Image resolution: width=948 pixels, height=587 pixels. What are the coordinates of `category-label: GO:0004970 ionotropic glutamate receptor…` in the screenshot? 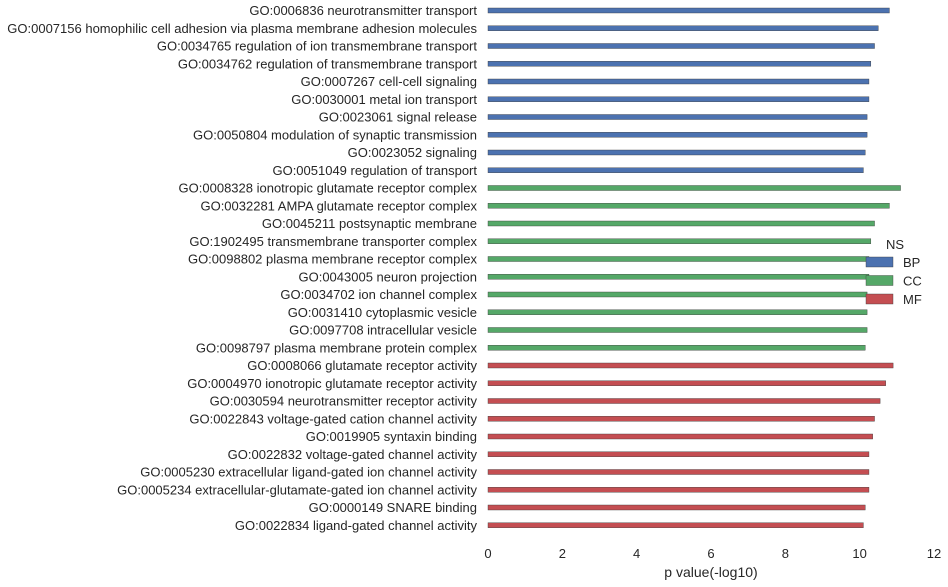 It's located at (332, 383).